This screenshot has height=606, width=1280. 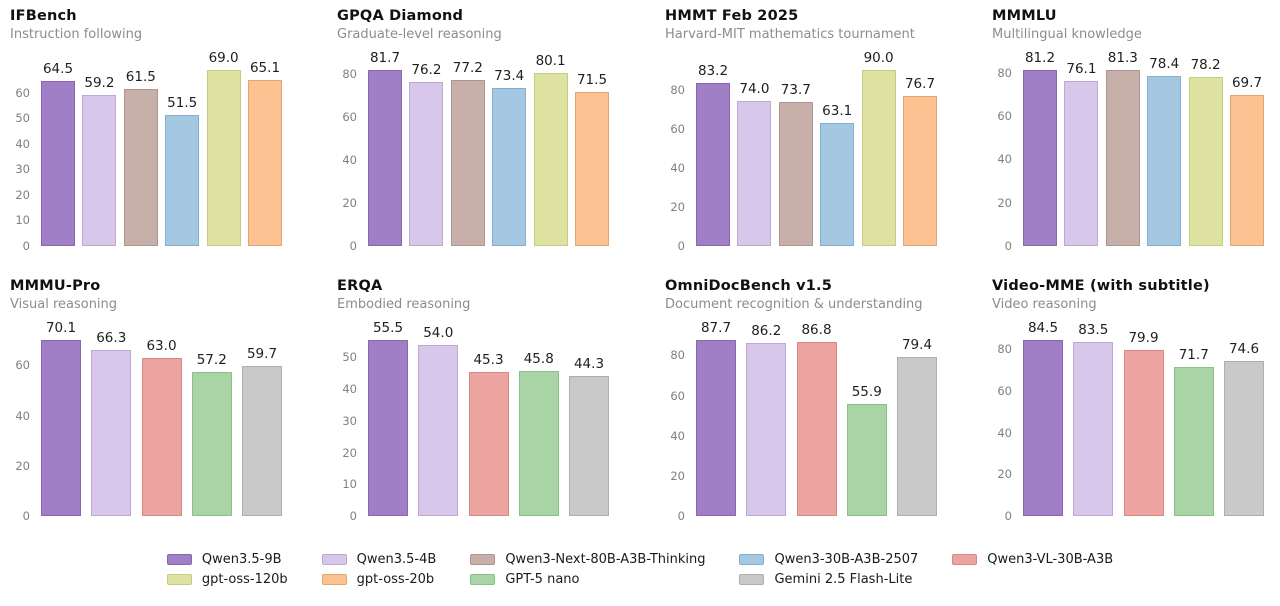 What do you see at coordinates (1164, 64) in the screenshot?
I see `bar-value-label: 78.4` at bounding box center [1164, 64].